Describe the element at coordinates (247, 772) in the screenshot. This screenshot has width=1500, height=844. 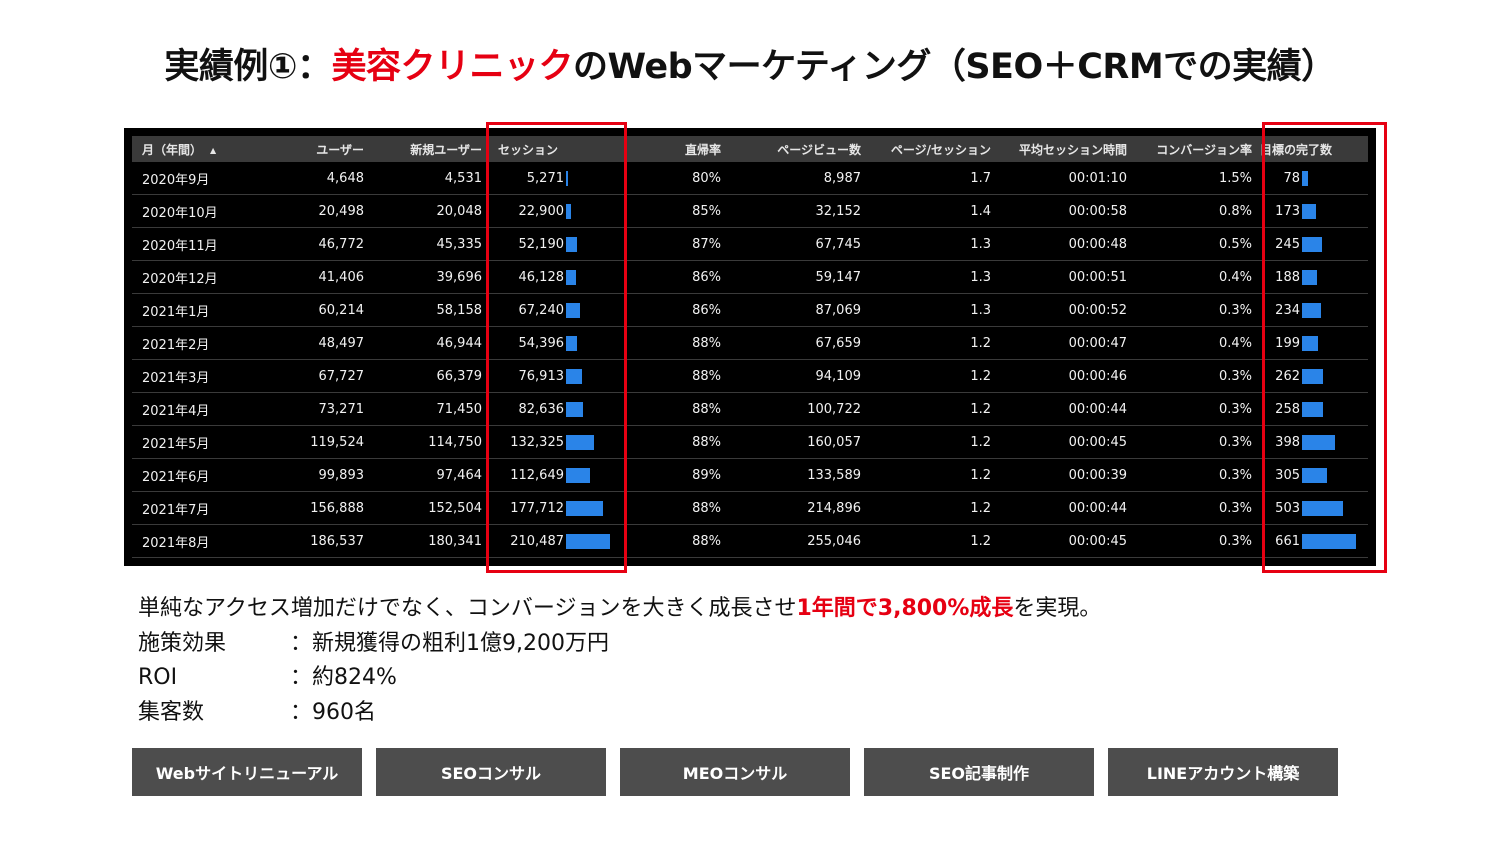
I see `tag-web-renewal: Webサイトリニューアル` at that location.